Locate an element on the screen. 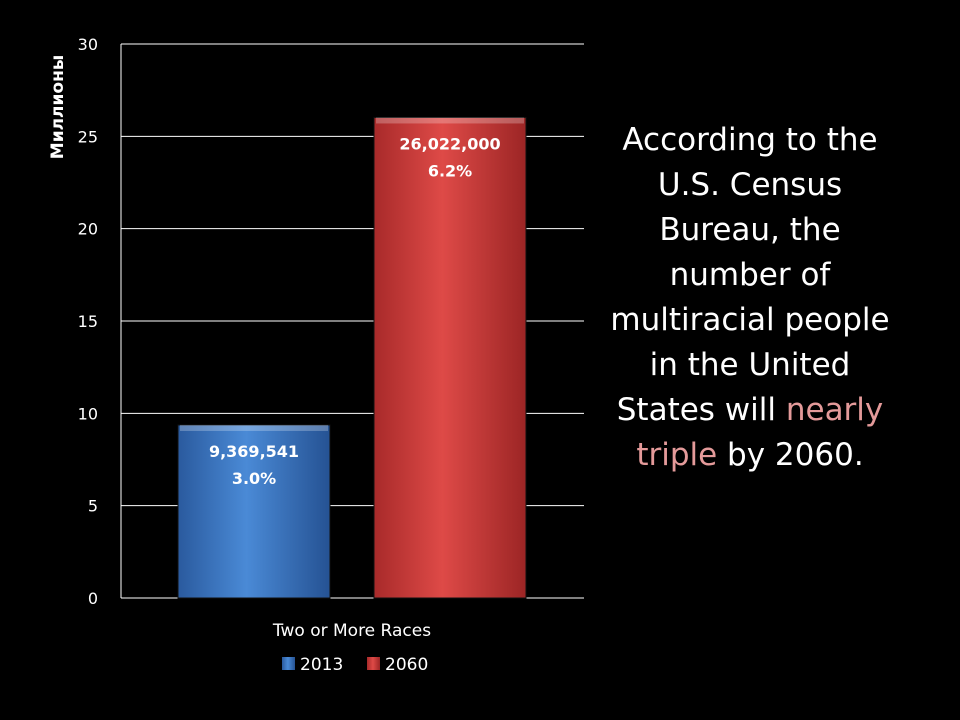 Image resolution: width=960 pixels, height=720 pixels. legend: 2013 2060 is located at coordinates (355, 665).